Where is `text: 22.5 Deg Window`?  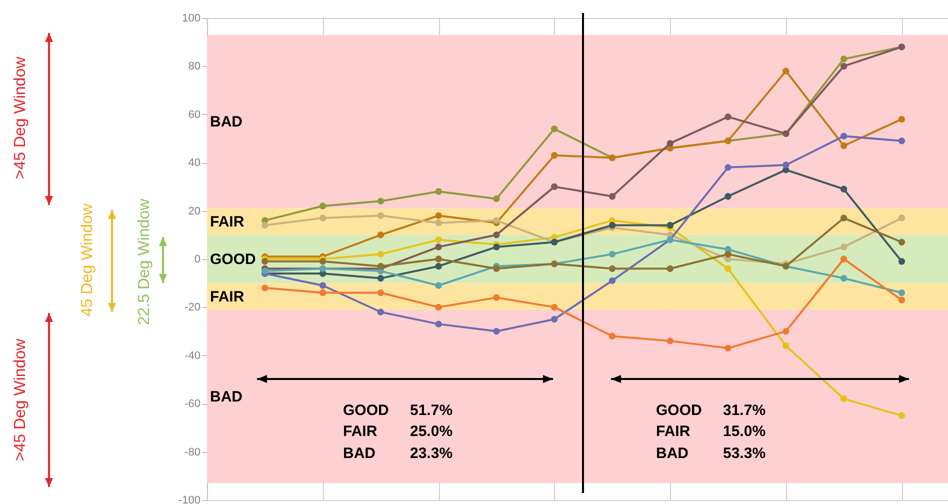 text: 22.5 Deg Window is located at coordinates (144, 262).